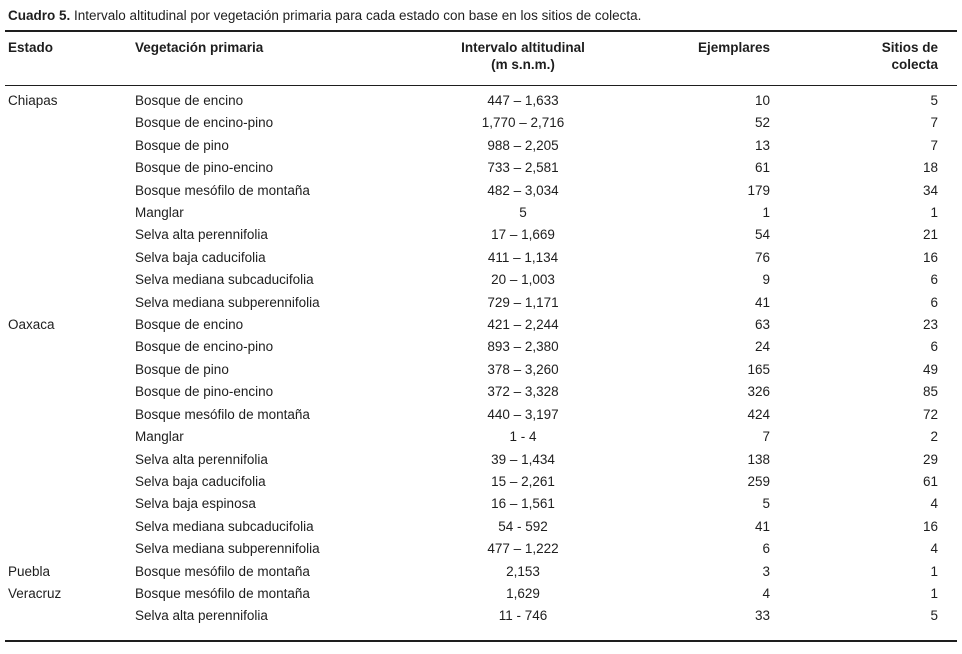 Image resolution: width=962 pixels, height=654 pixels. What do you see at coordinates (200, 257) in the screenshot?
I see `cell-vegetacion: Selva baja caducifolia` at bounding box center [200, 257].